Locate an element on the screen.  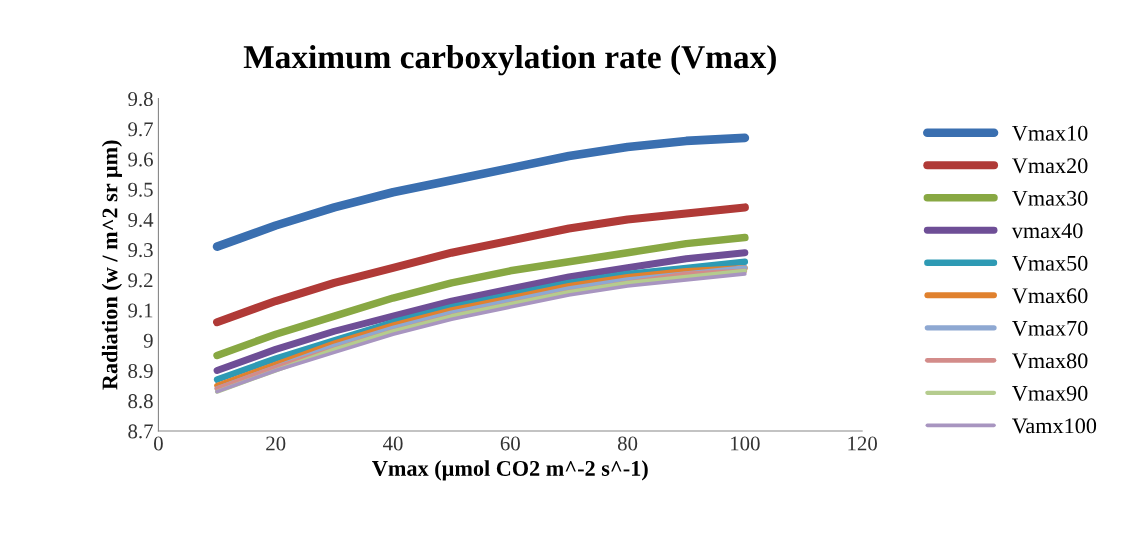
y-tick-label: 9.1 is located at coordinates (140, 310).